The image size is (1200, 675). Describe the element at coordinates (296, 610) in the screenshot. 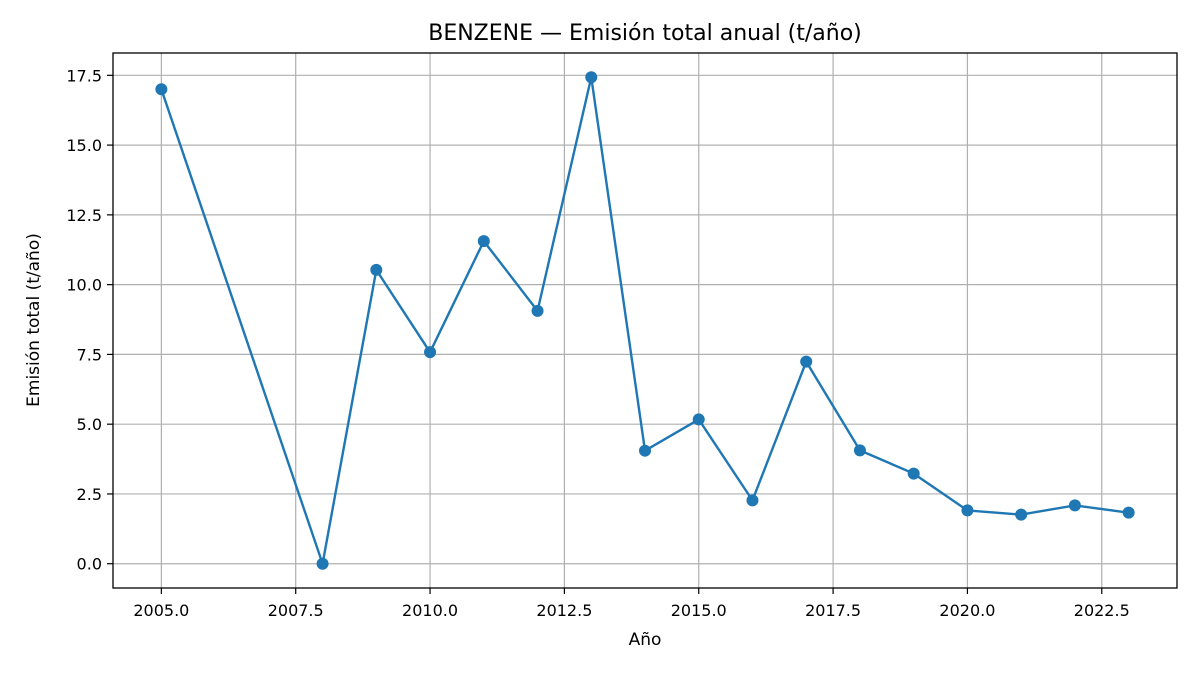

I see `x-tick-label: 2007.5` at that location.